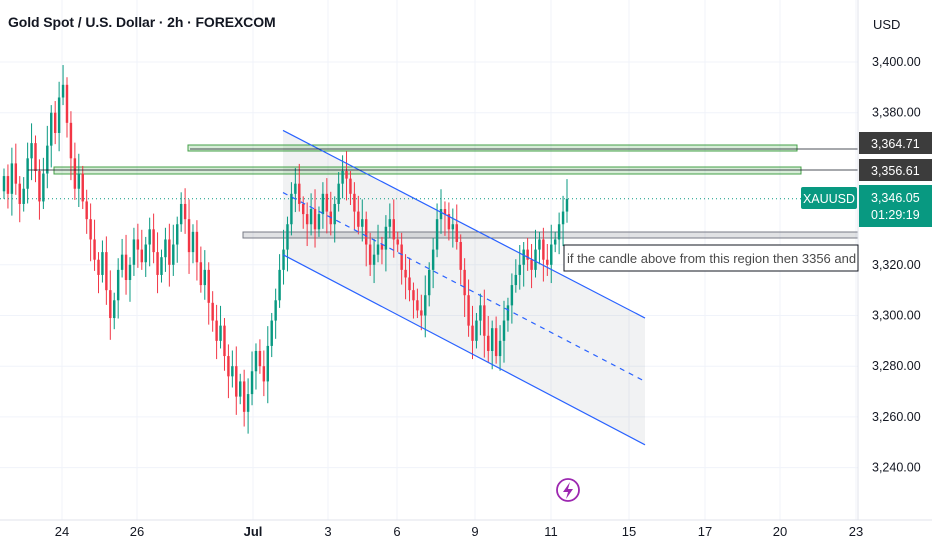 The image size is (932, 550). What do you see at coordinates (62, 531) in the screenshot?
I see `x-tick-label: 24` at bounding box center [62, 531].